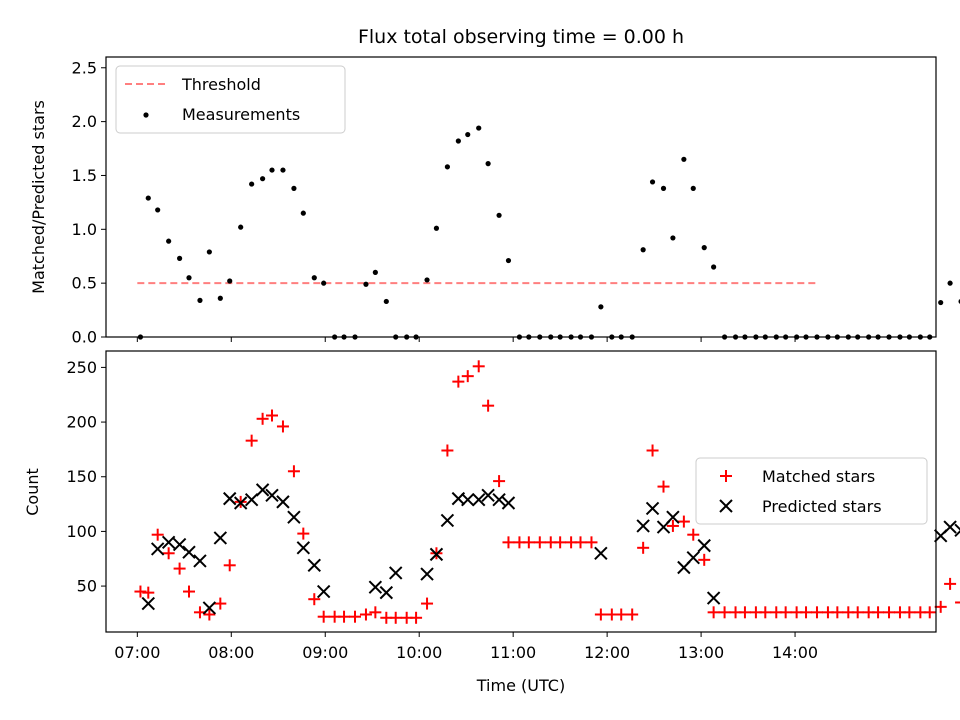 The width and height of the screenshot is (960, 720). I want to click on bottom-y-tick-label: 150, so click(81, 476).